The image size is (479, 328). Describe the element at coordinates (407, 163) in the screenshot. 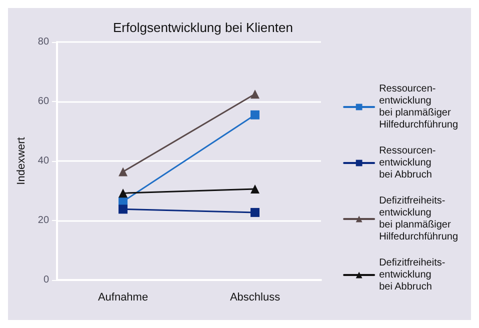

I see `legend-label: Ressourcen- entwicklung bei Abbruch` at that location.